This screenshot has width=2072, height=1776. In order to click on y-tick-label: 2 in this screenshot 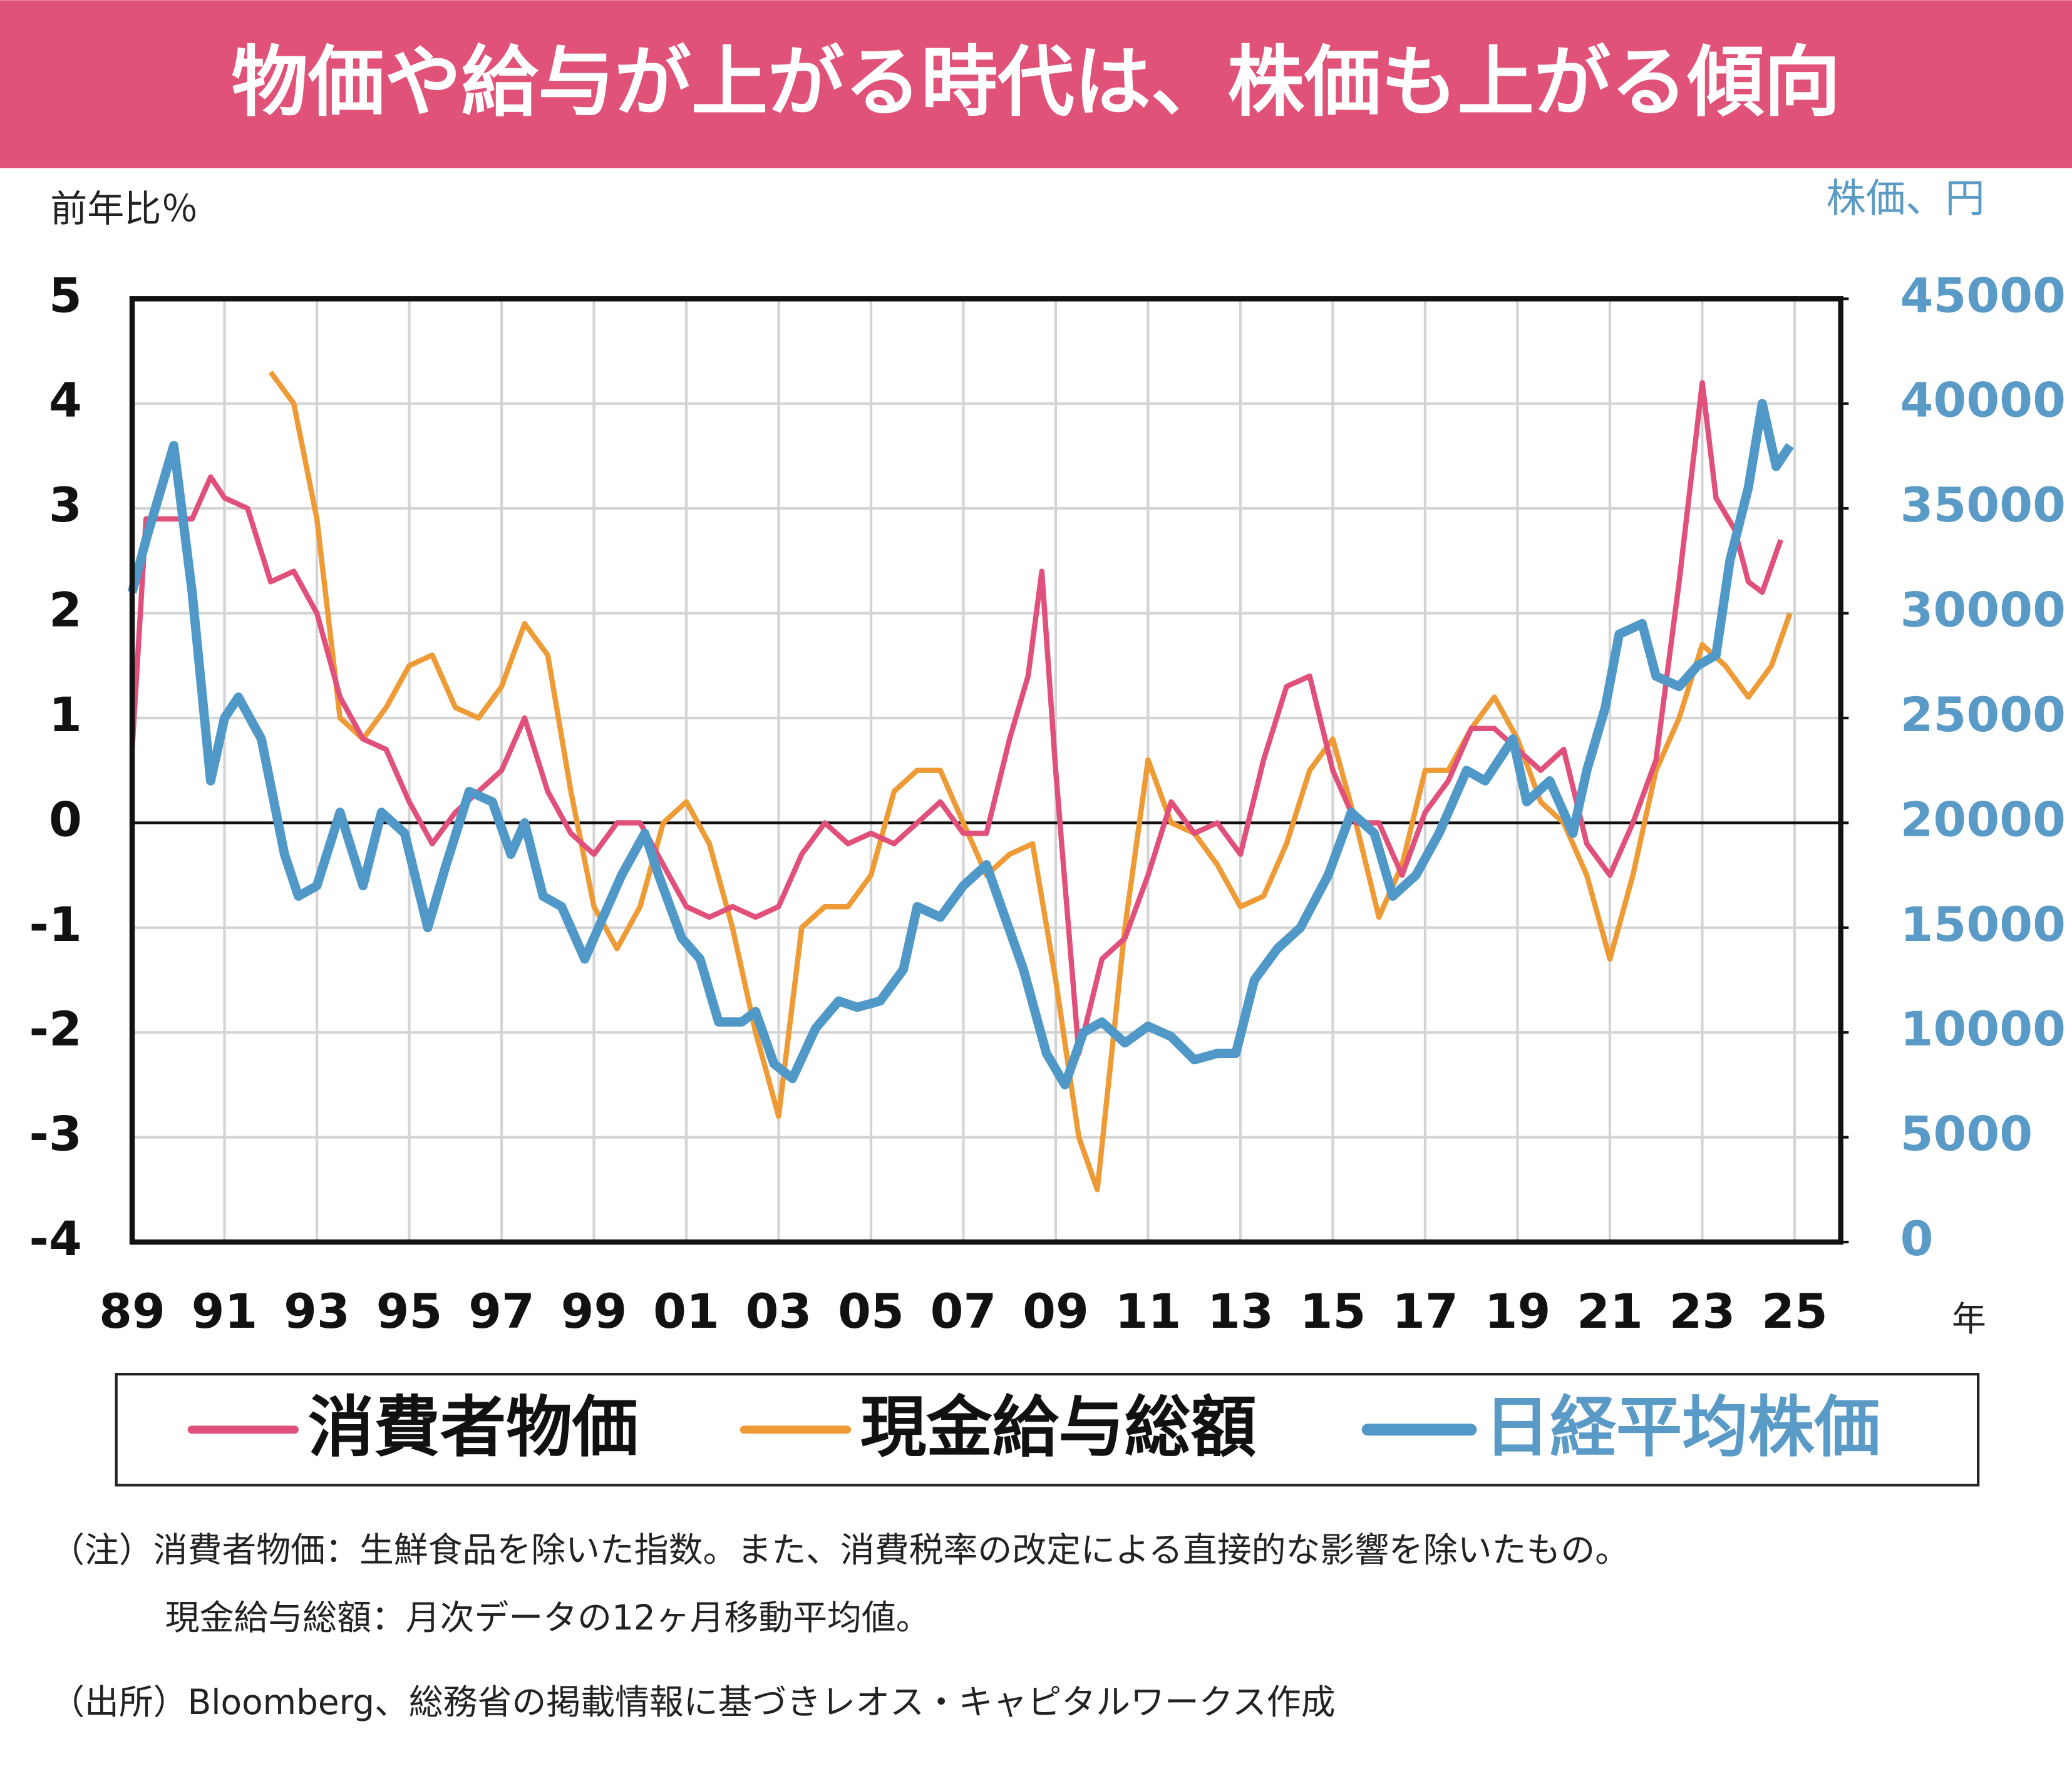, I will do `click(65, 610)`.